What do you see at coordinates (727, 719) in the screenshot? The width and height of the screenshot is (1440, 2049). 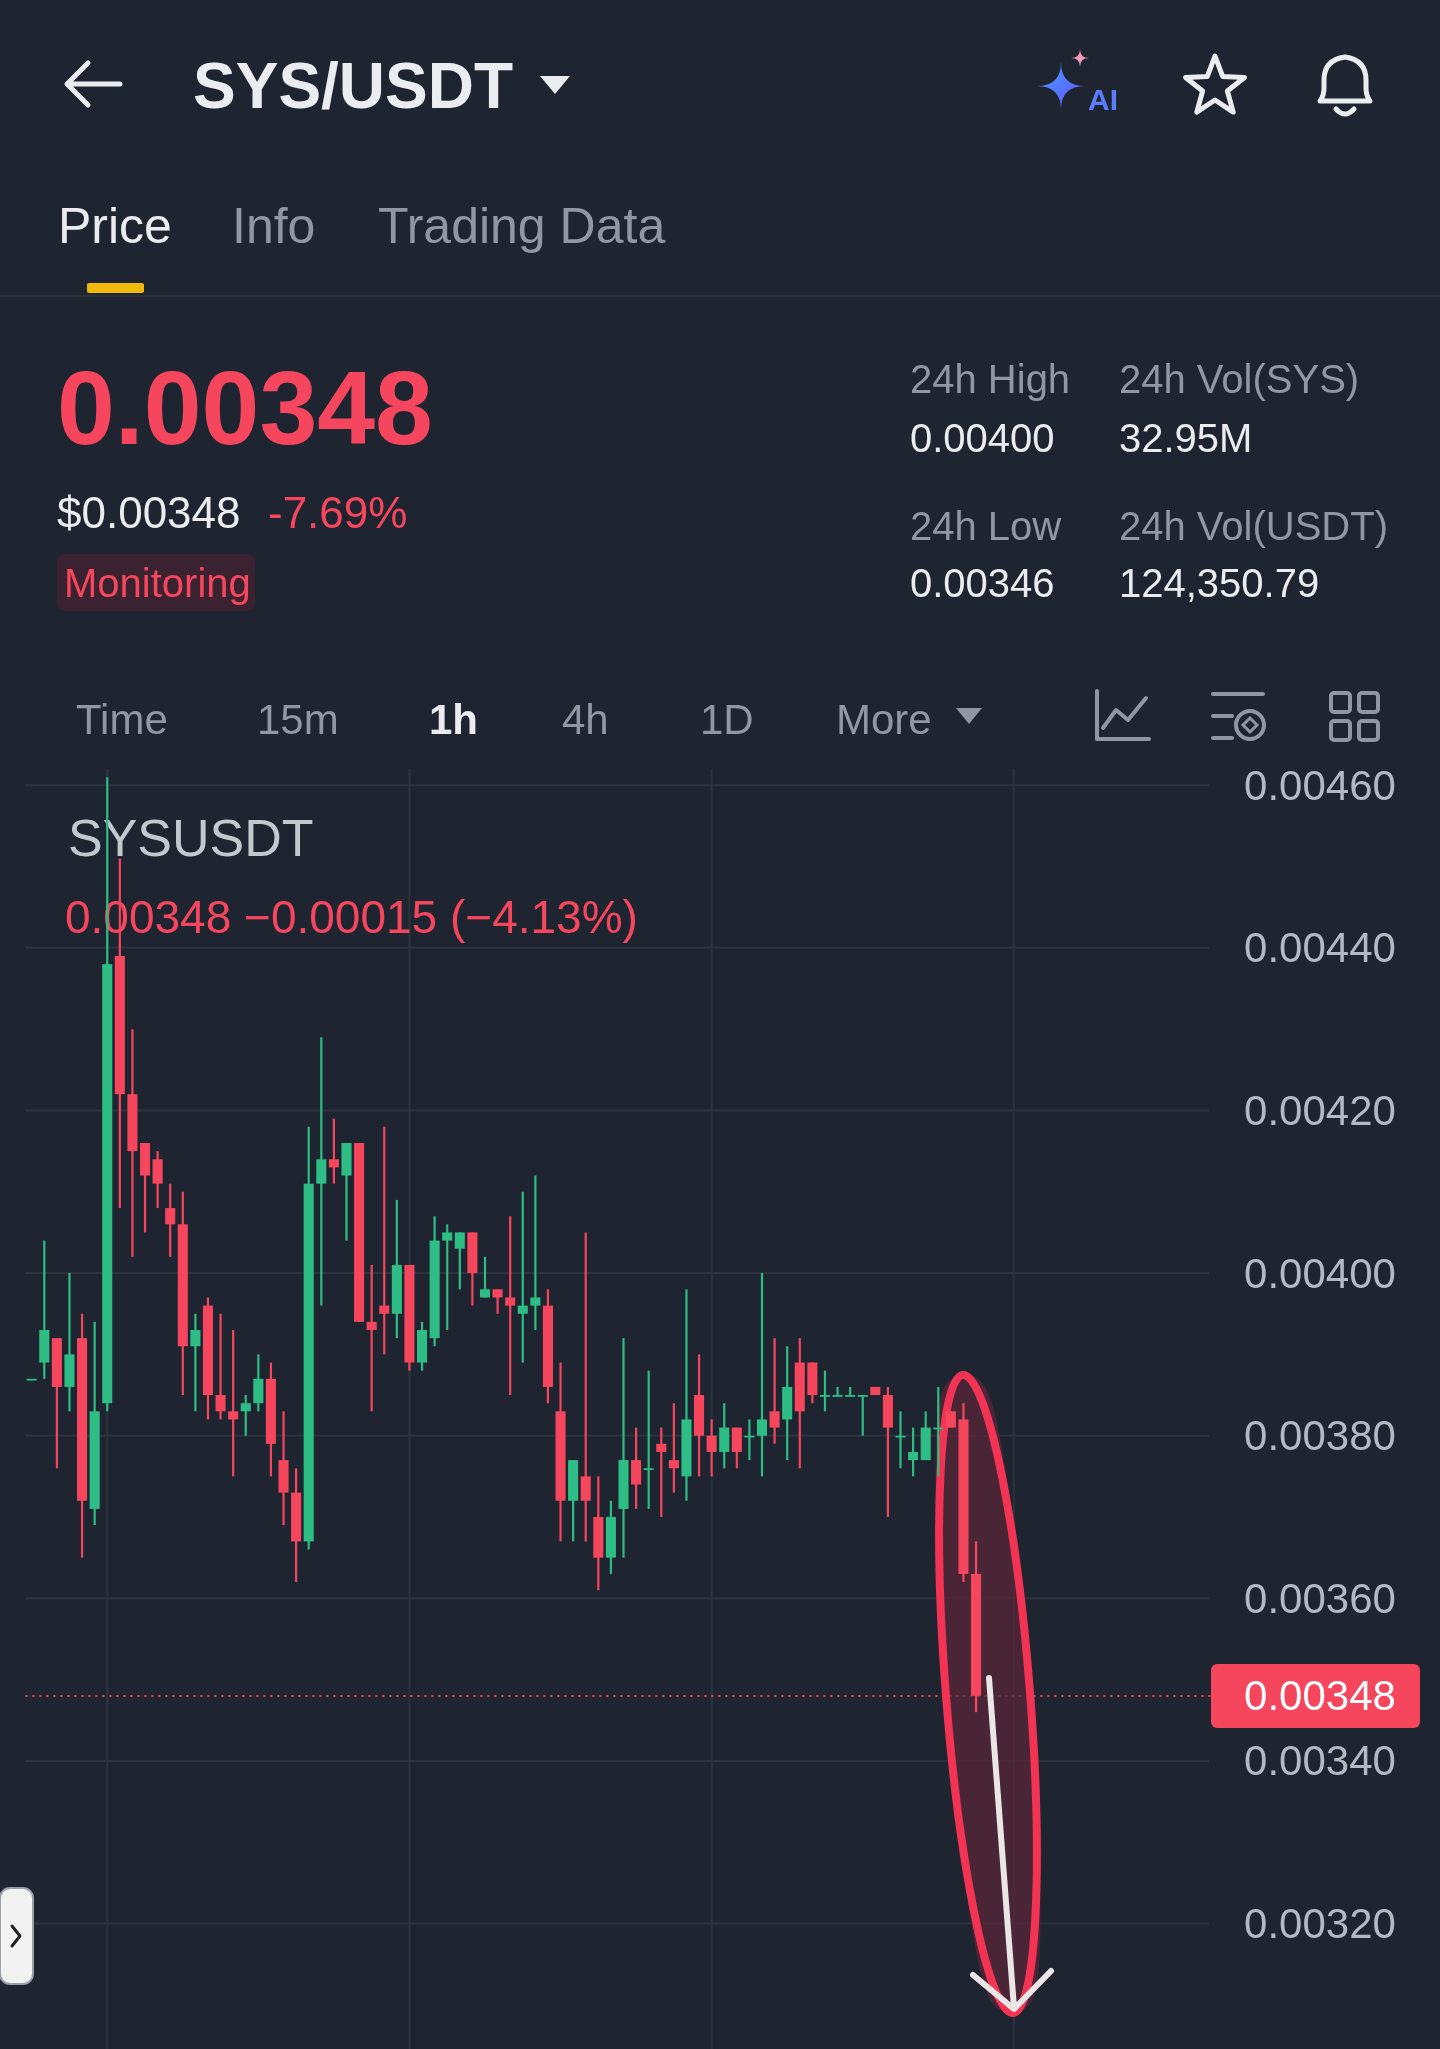 I see `text: 1D` at bounding box center [727, 719].